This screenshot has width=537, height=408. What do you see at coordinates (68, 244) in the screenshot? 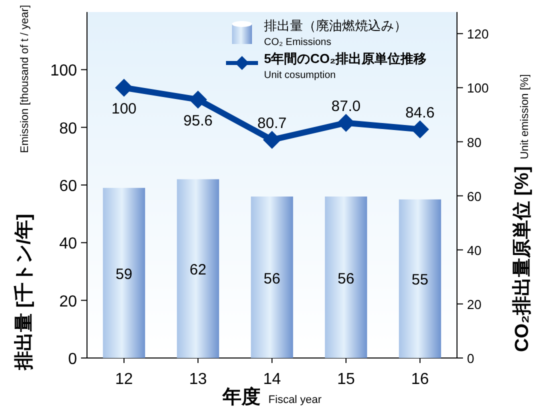
I see `y-tick-label: 40` at bounding box center [68, 244].